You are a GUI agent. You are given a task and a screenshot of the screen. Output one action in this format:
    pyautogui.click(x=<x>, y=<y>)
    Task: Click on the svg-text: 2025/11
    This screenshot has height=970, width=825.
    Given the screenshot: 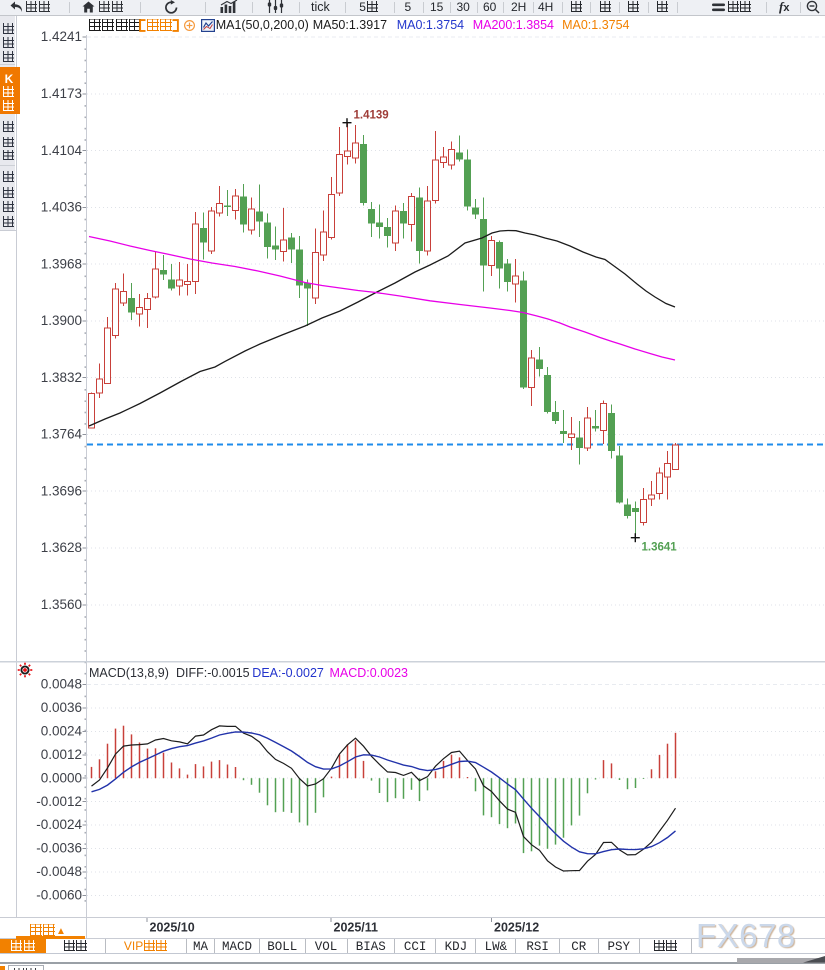 What is the action you would take?
    pyautogui.click(x=356, y=928)
    